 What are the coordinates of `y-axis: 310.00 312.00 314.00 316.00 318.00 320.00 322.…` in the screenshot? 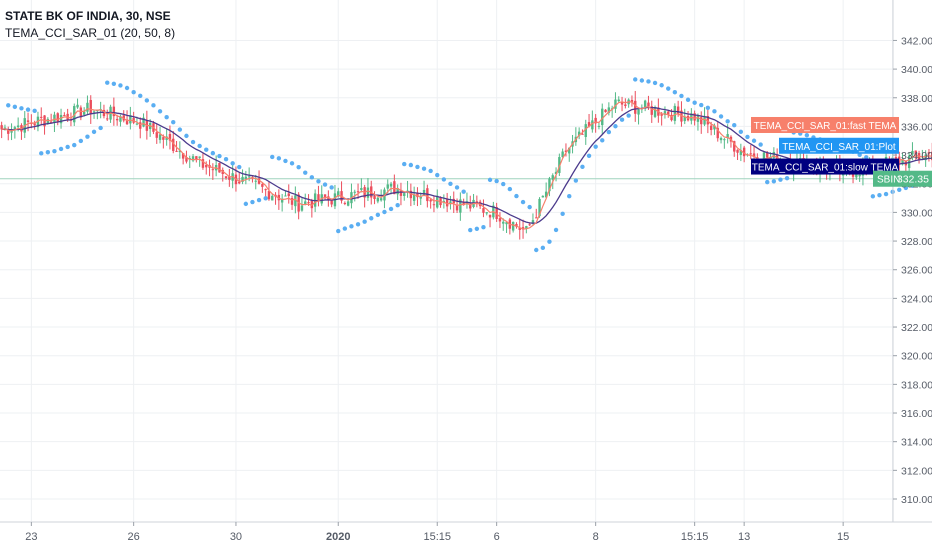 It's located at (912, 261).